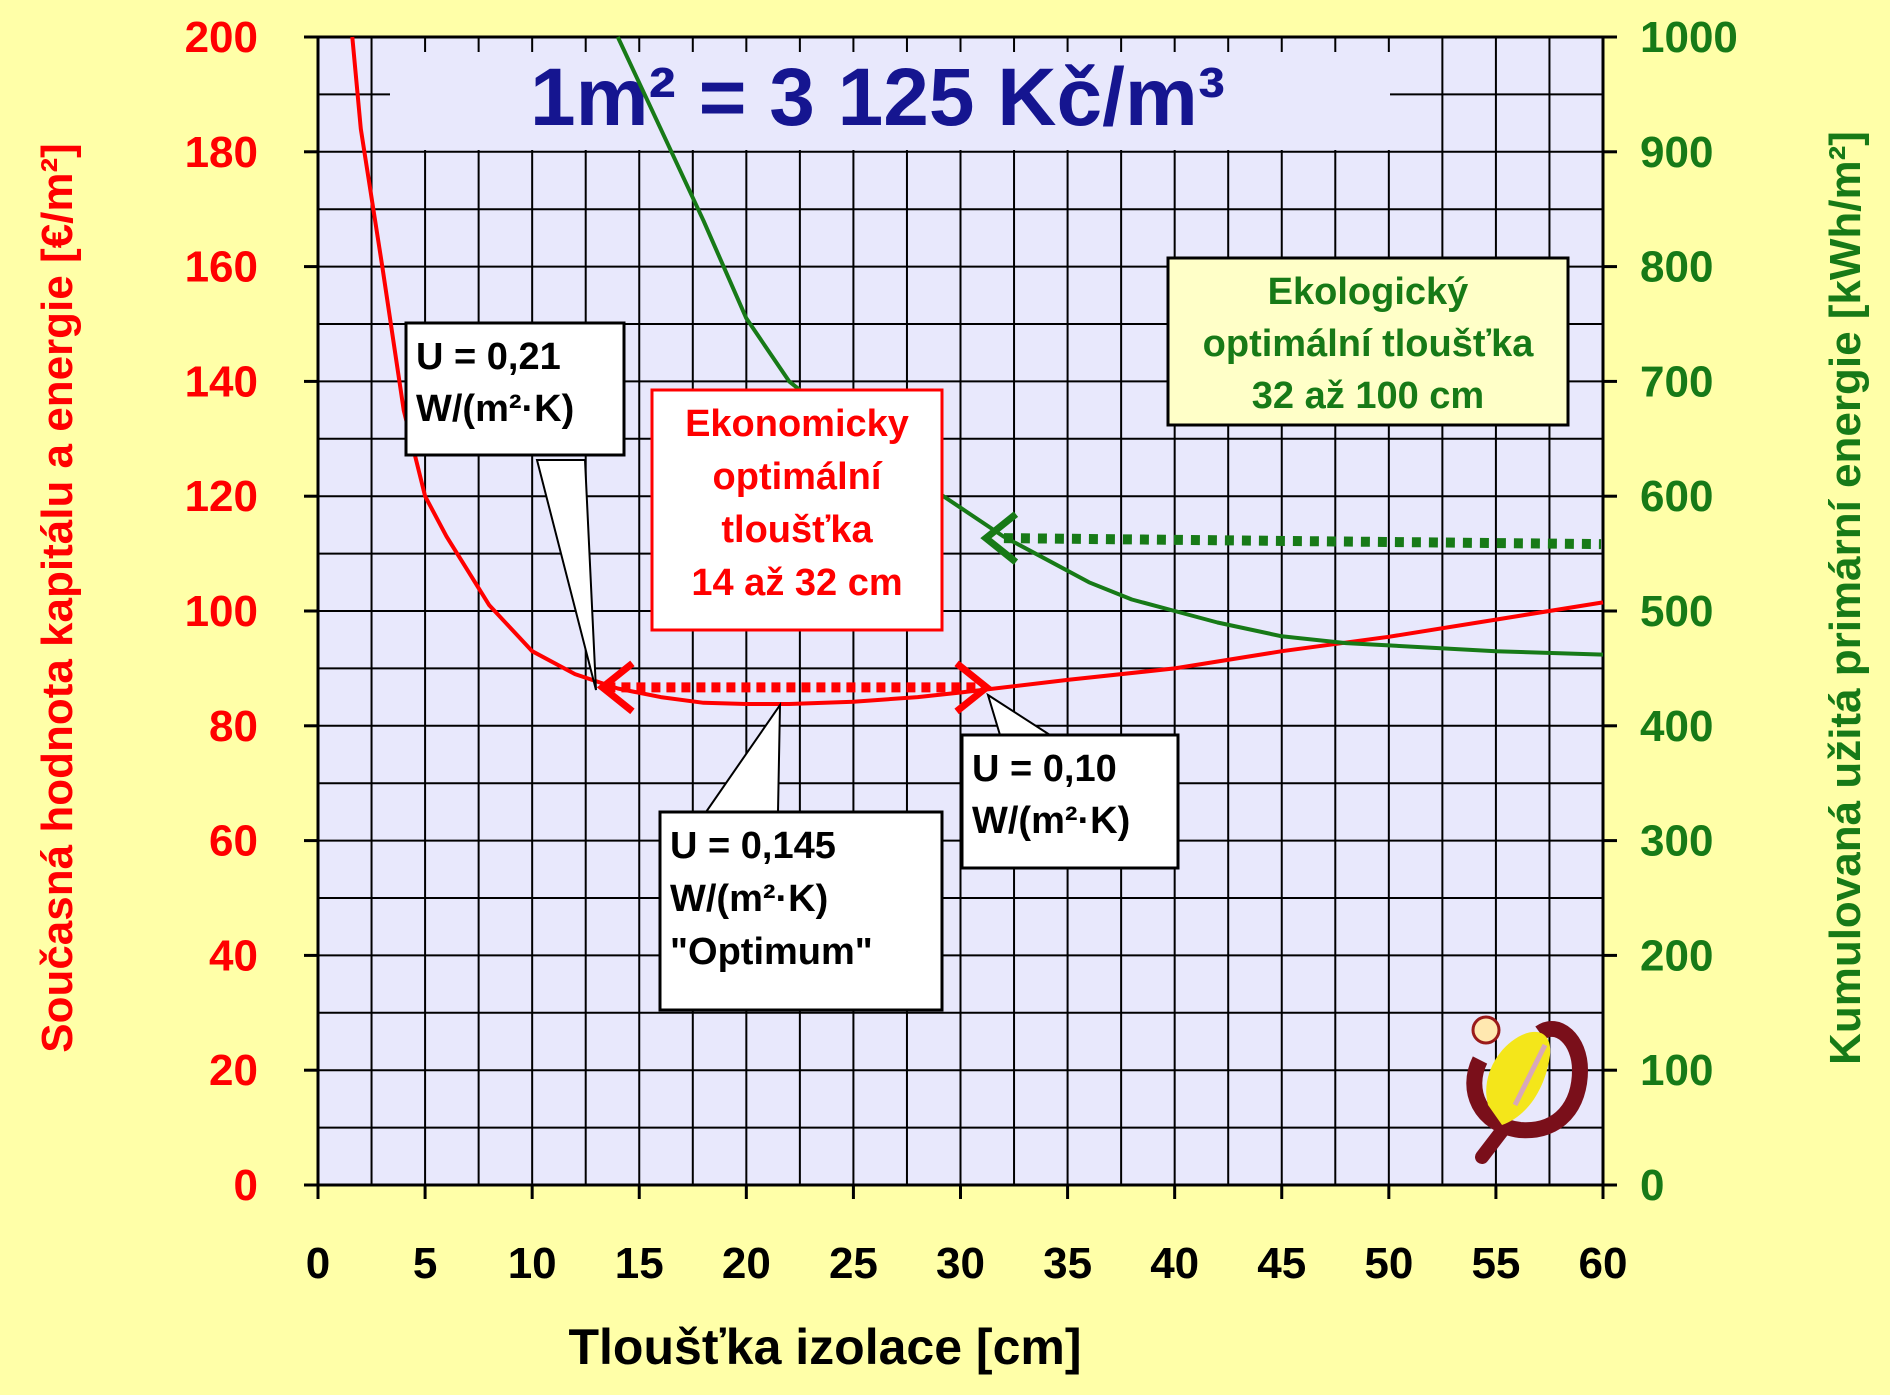 This screenshot has height=1395, width=1890. What do you see at coordinates (1368, 292) in the screenshot?
I see `callout-ecological-line: Ekologický` at bounding box center [1368, 292].